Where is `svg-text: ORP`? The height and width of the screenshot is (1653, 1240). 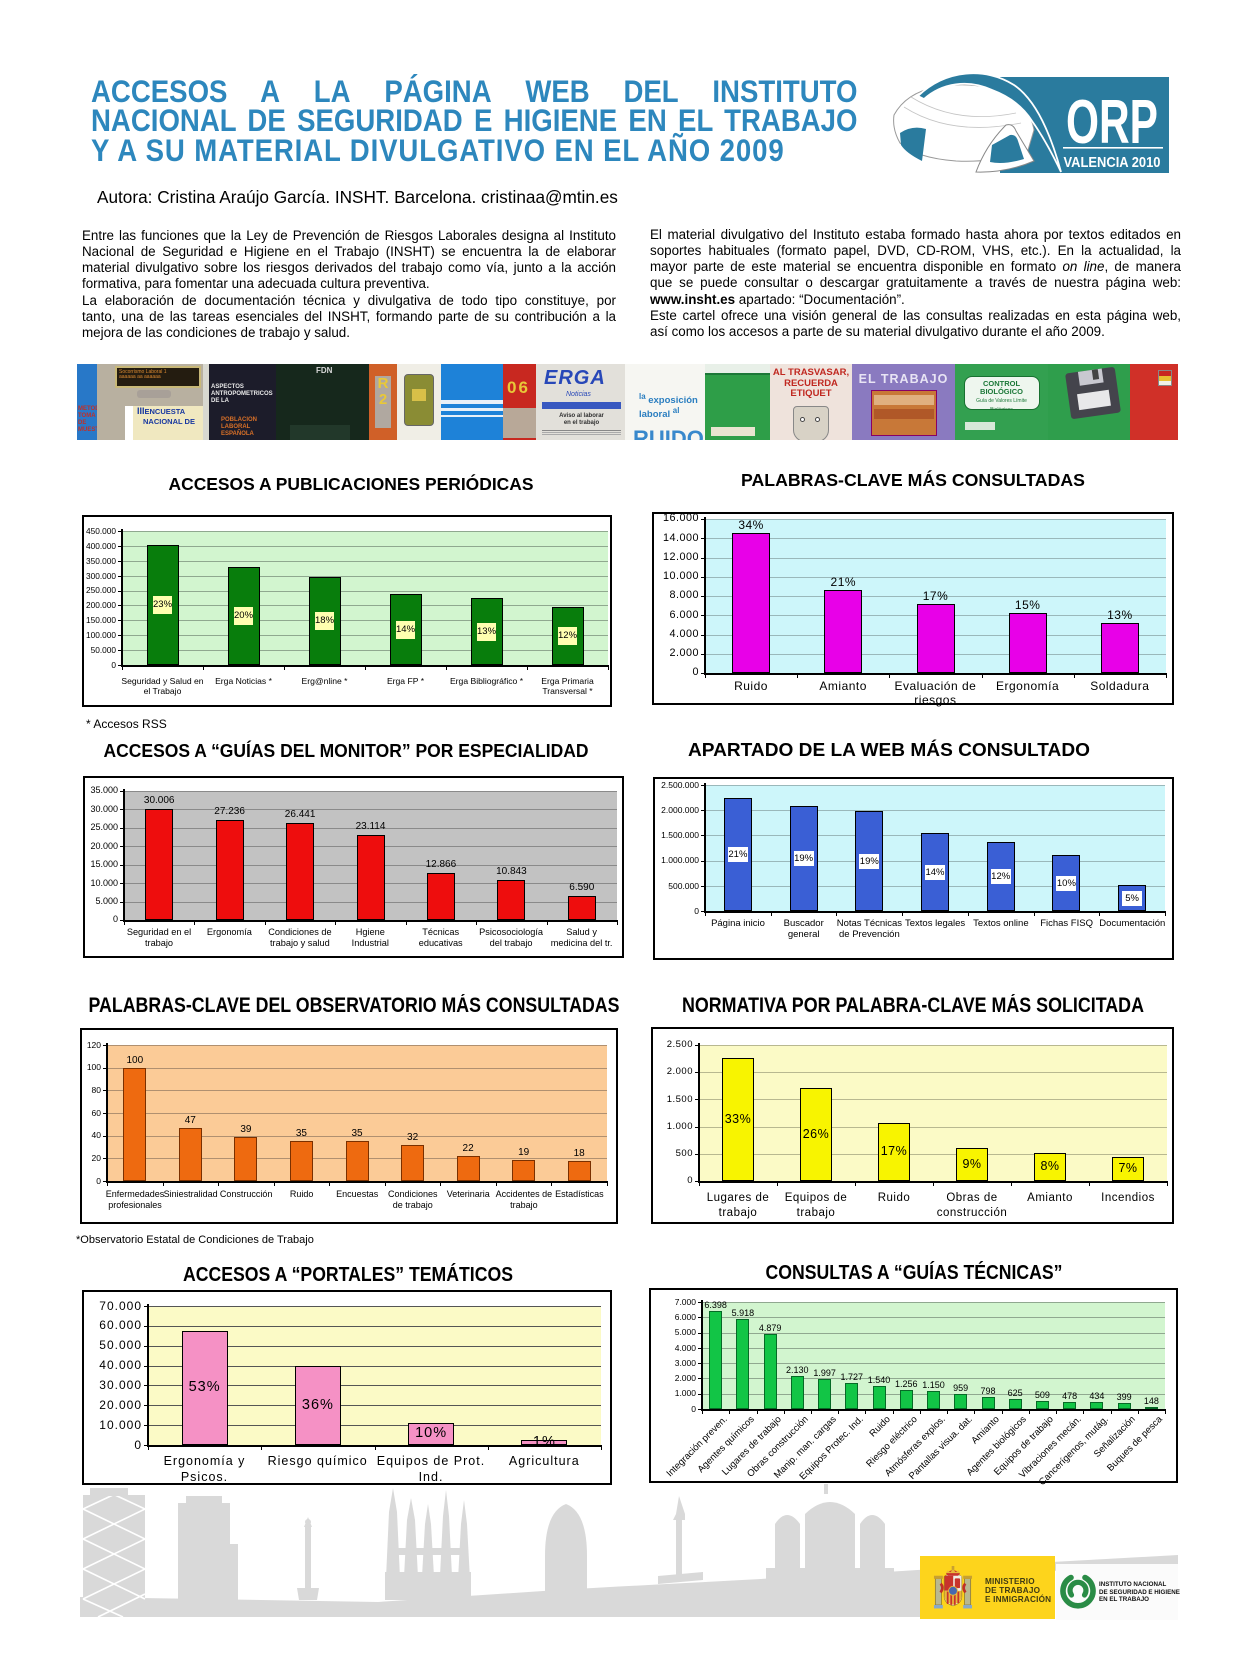 svg-text: ORP is located at coordinates (1112, 122).